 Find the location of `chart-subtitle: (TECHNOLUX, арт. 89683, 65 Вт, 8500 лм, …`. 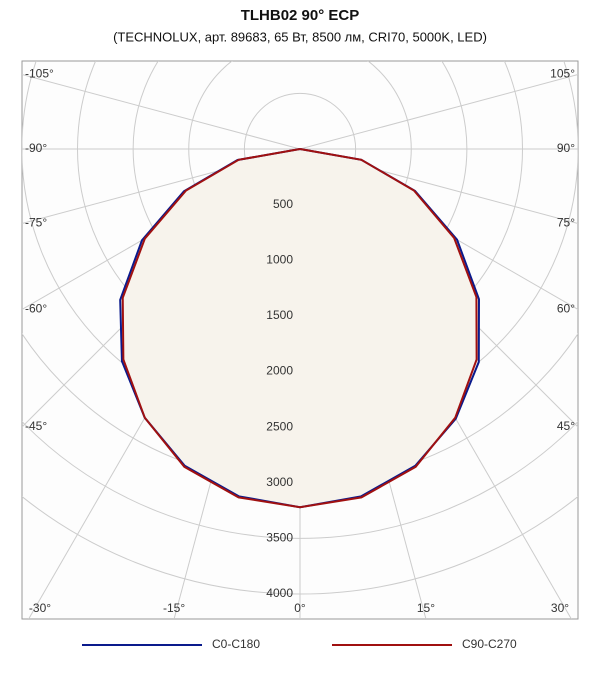

chart-subtitle: (TECHNOLUX, арт. 89683, 65 Вт, 8500 лм, … is located at coordinates (300, 36).